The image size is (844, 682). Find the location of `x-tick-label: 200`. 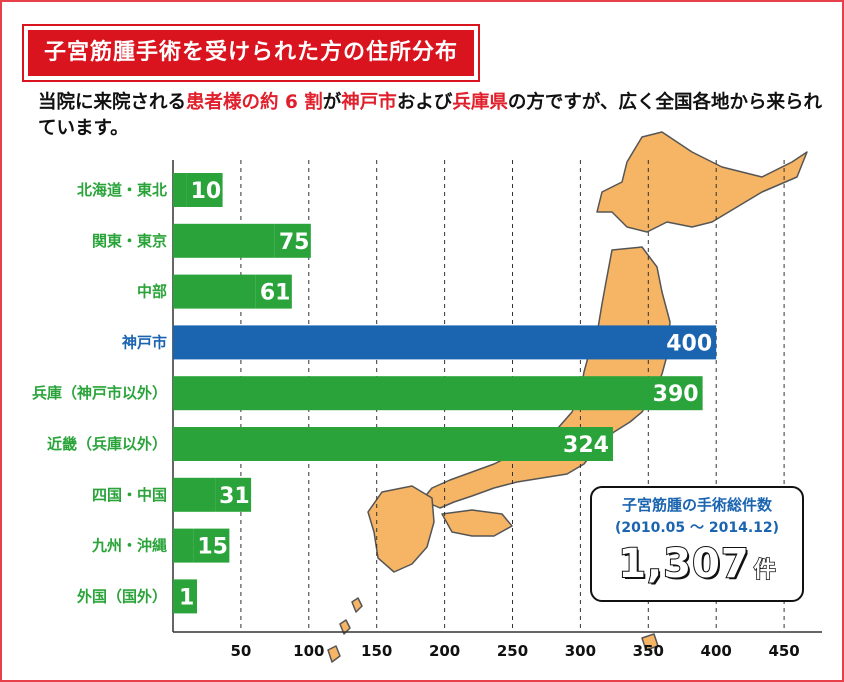

x-tick-label: 200 is located at coordinates (444, 651).